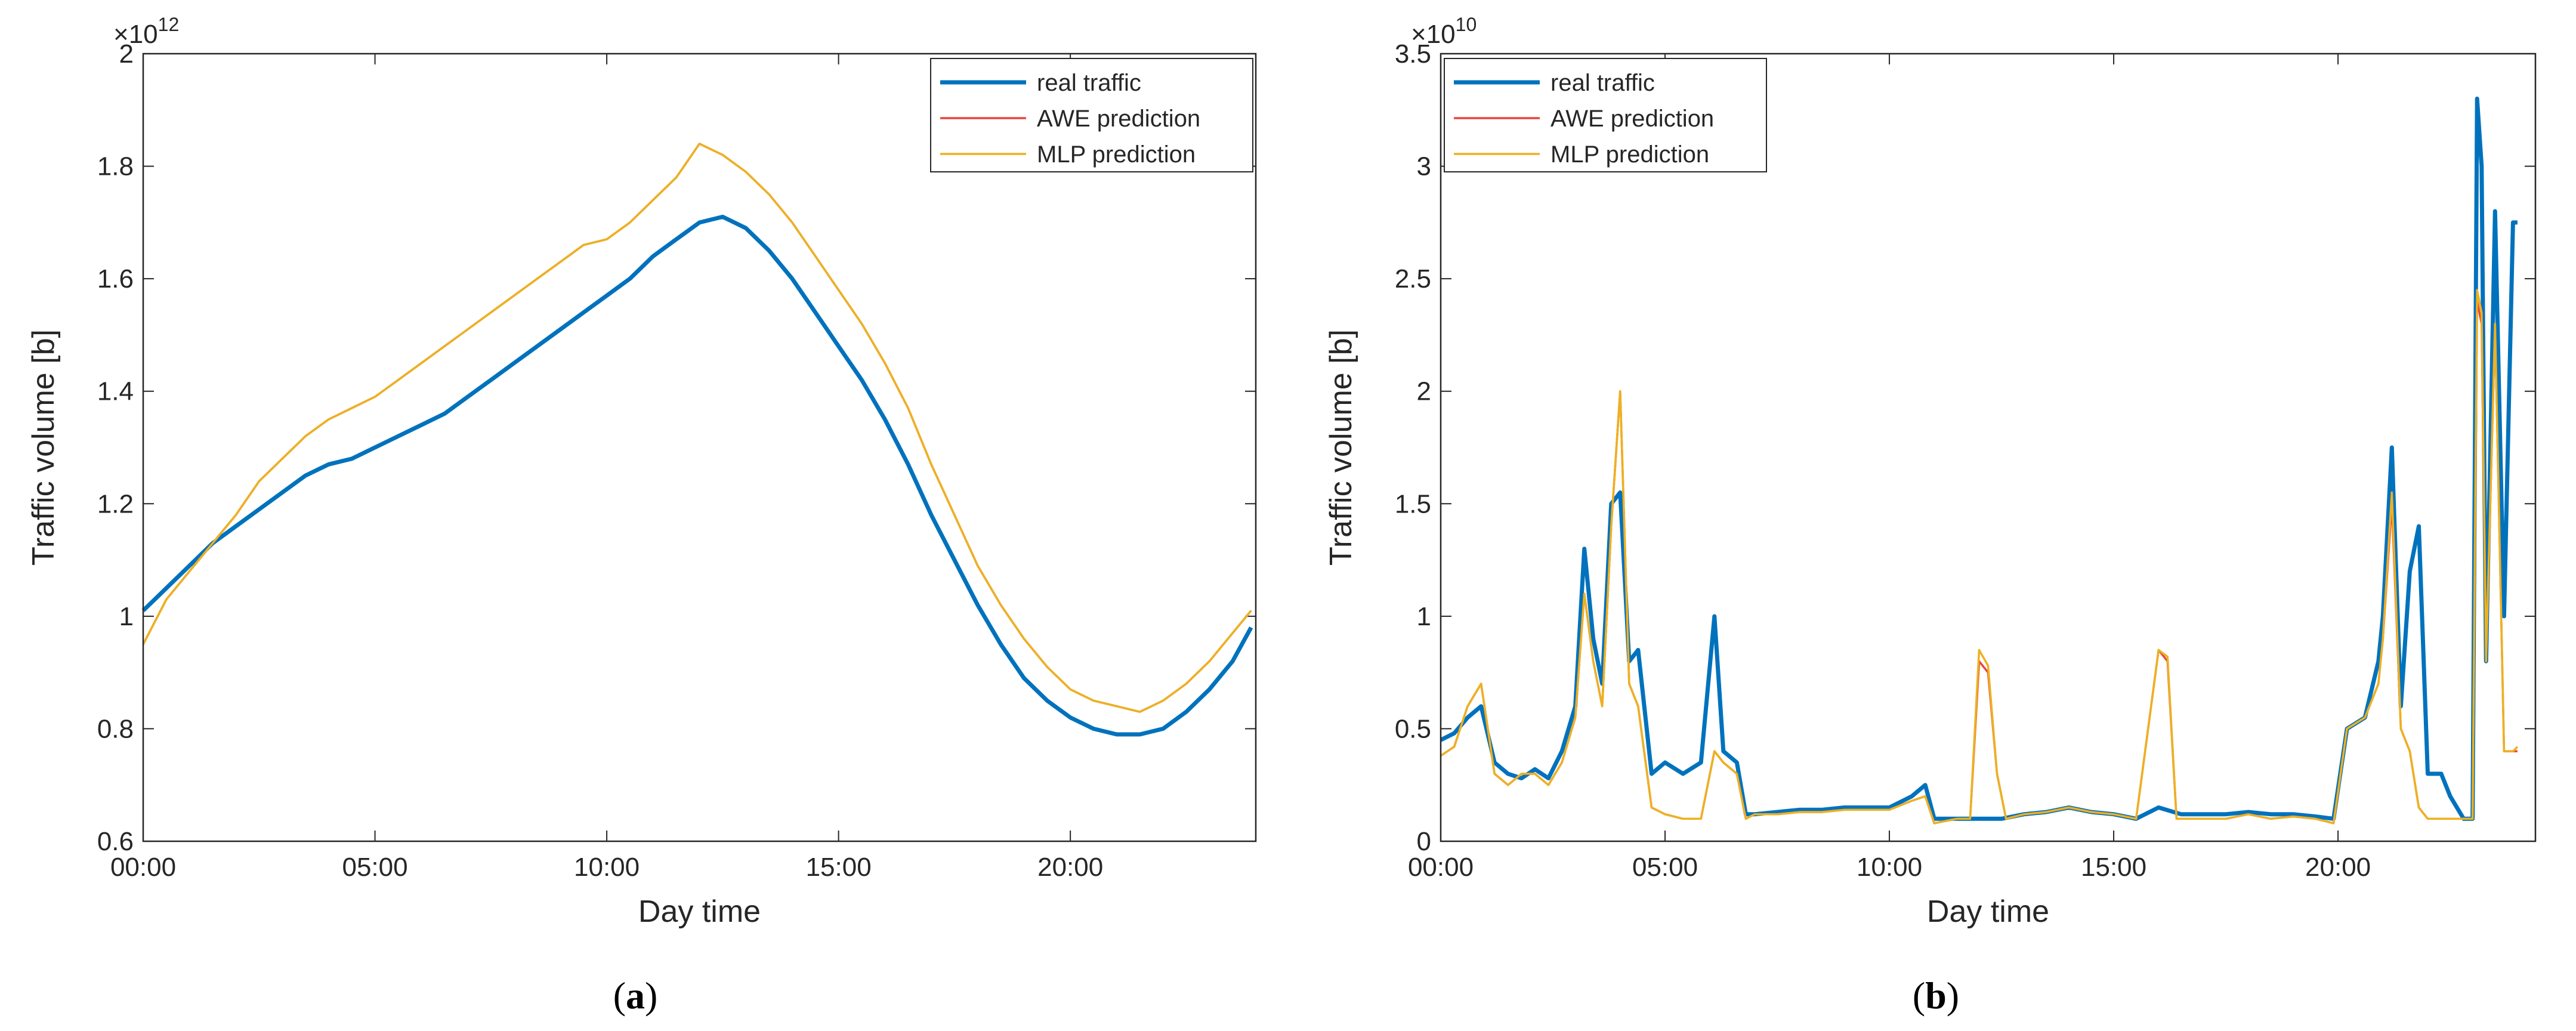 This screenshot has width=2576, height=1031. What do you see at coordinates (115, 279) in the screenshot?
I see `y-tick-label: 1.6` at bounding box center [115, 279].